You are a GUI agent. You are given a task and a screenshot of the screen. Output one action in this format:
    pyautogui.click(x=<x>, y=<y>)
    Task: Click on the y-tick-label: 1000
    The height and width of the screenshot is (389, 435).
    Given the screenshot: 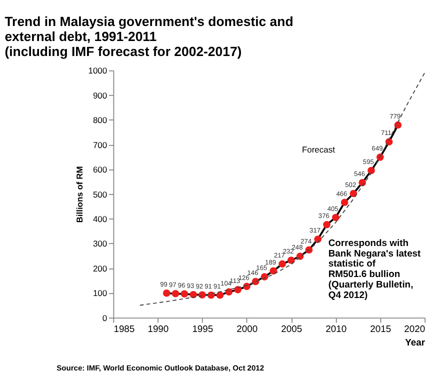 What is the action you would take?
    pyautogui.click(x=98, y=71)
    